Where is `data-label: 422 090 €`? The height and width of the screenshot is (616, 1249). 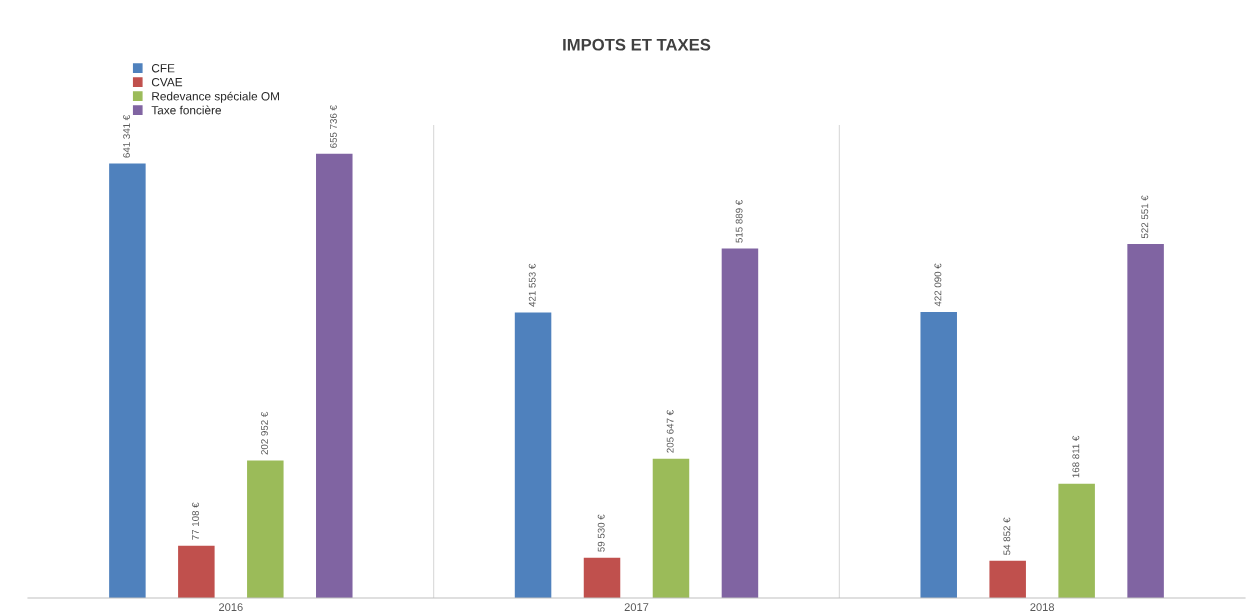 data-label: 422 090 € is located at coordinates (938, 285).